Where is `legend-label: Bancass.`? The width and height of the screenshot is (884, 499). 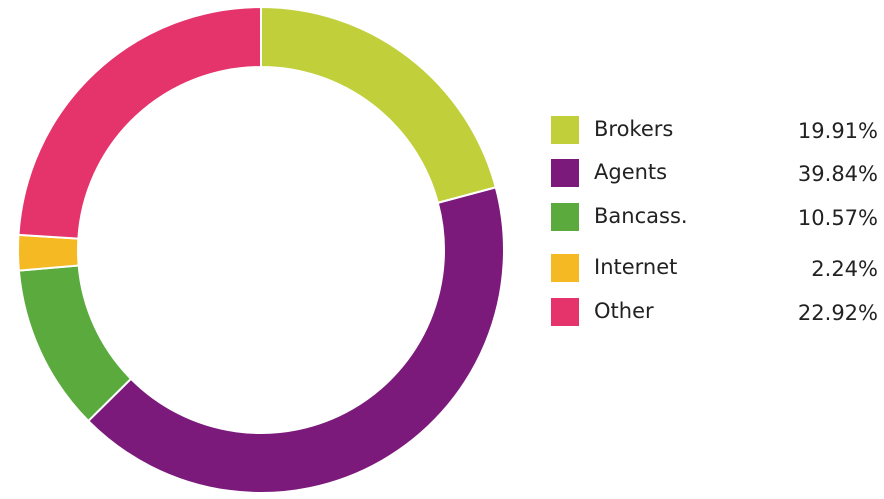
legend-label: Bancass. is located at coordinates (641, 216).